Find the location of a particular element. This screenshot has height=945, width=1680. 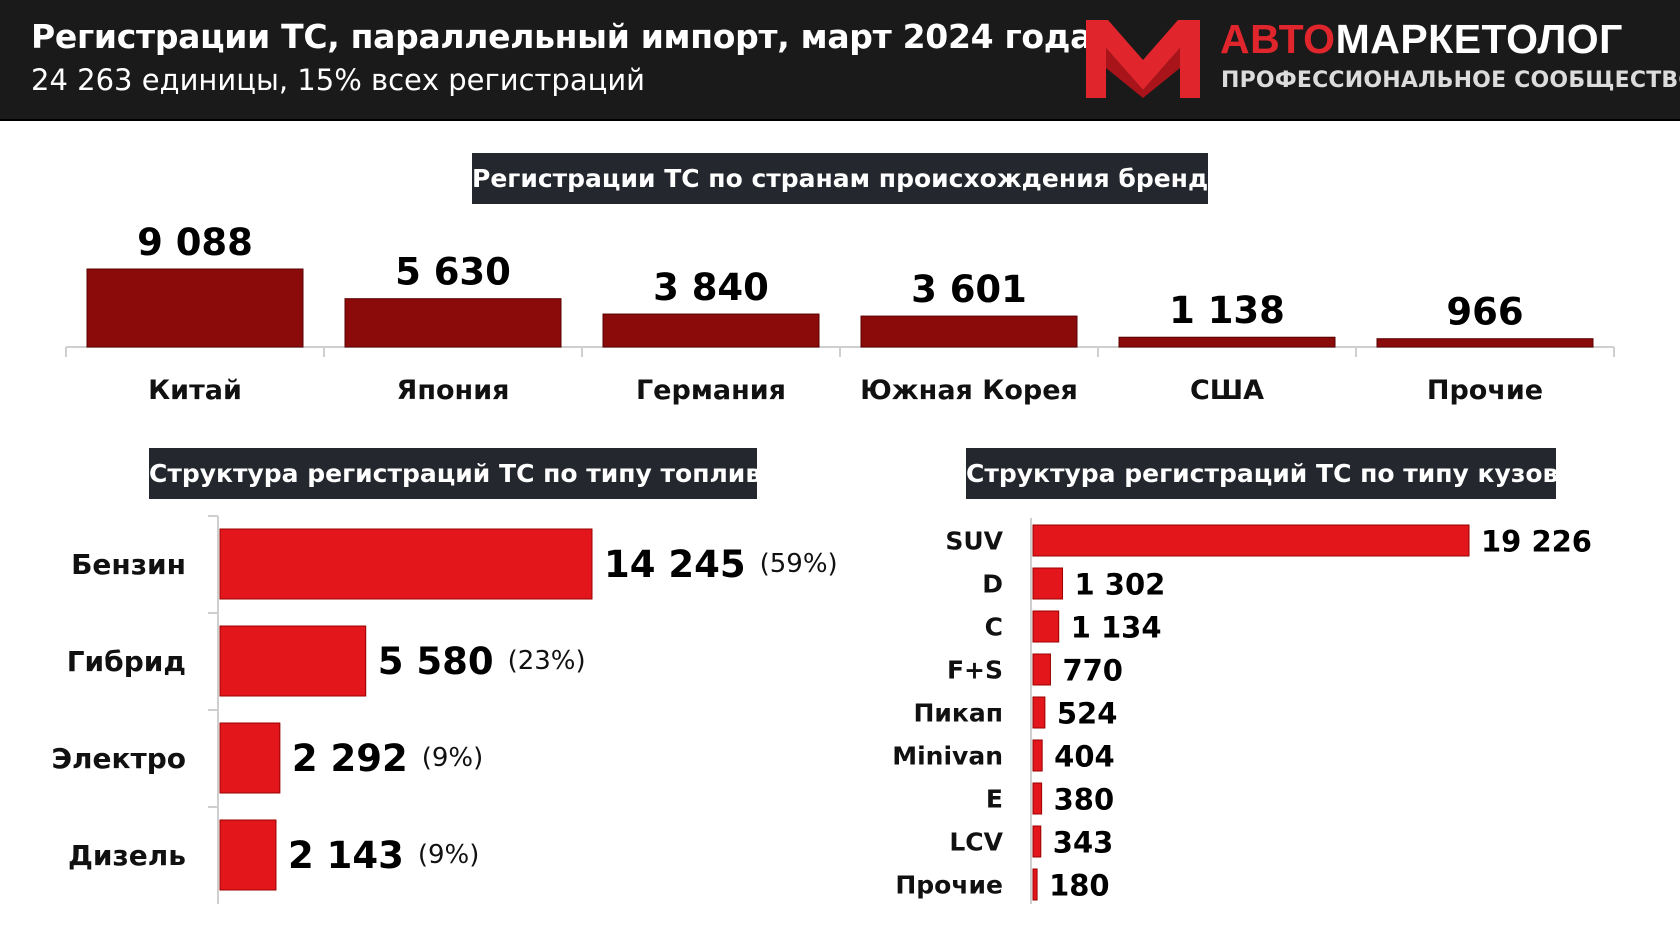

fuel-category-label: Гибрид is located at coordinates (126, 661).